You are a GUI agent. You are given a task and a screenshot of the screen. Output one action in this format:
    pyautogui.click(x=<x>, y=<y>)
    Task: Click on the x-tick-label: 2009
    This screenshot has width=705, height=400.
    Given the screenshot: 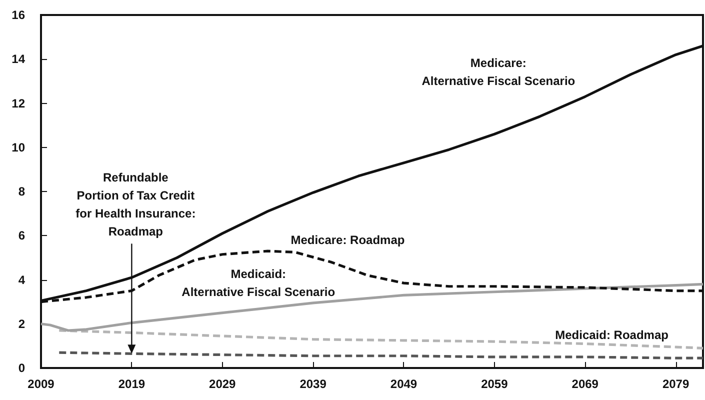 What is the action you would take?
    pyautogui.click(x=41, y=384)
    